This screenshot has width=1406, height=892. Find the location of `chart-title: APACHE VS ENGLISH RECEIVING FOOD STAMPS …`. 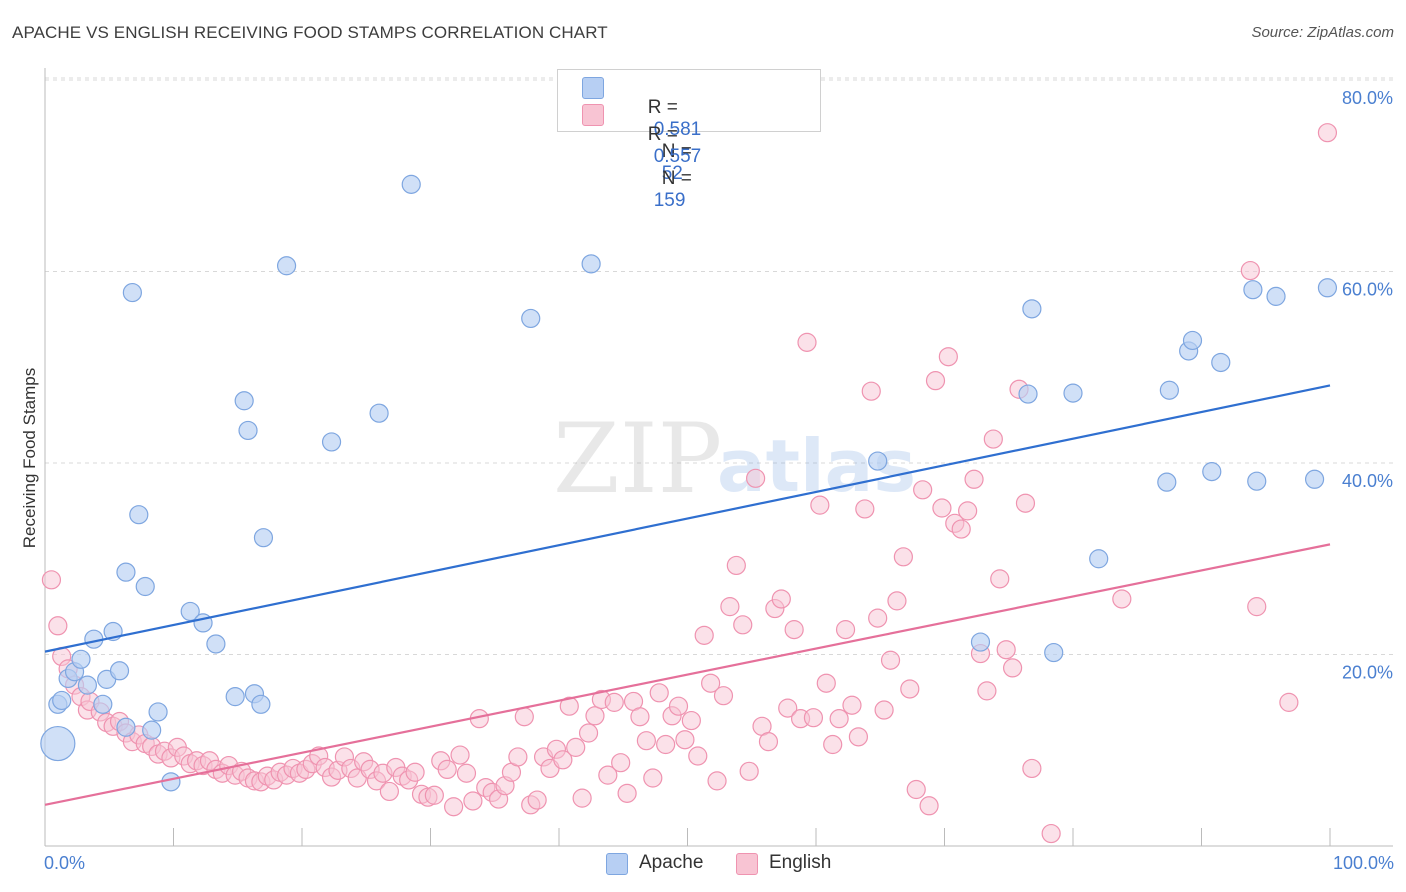

chart-title: APACHE VS ENGLISH RECEIVING FOOD STAMPS … is located at coordinates (310, 32).